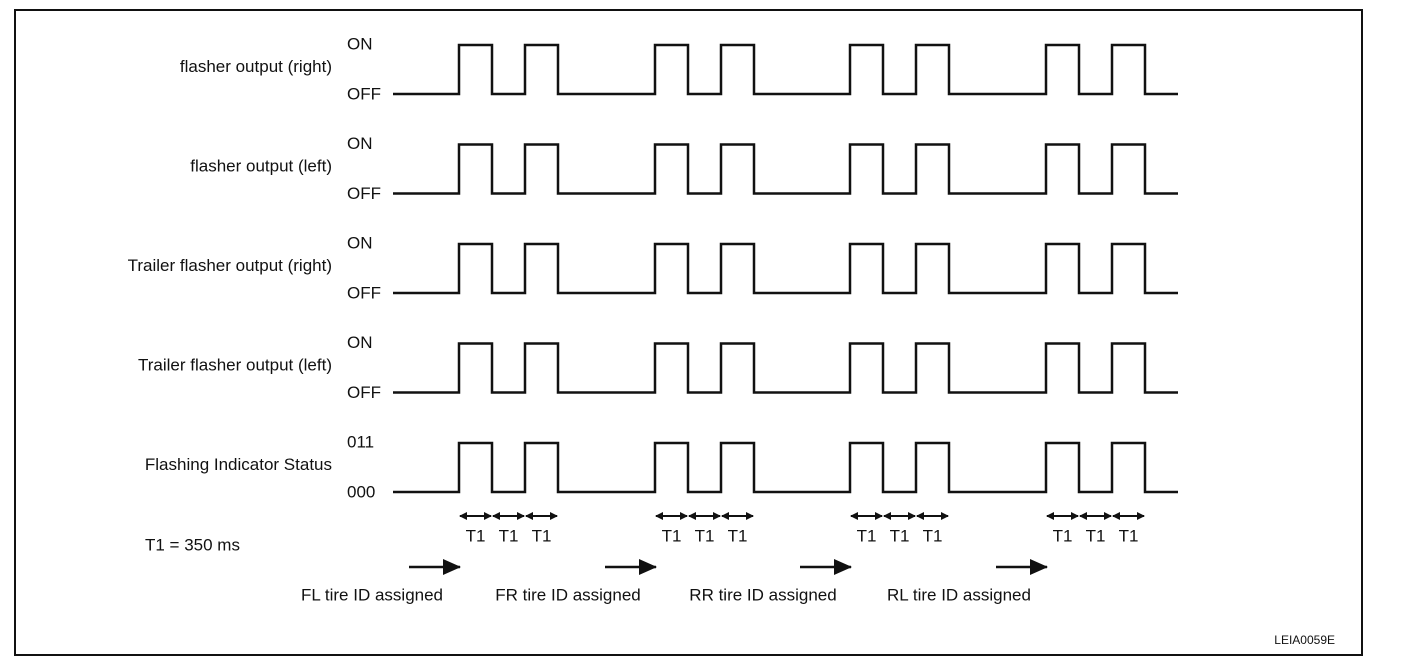  I want to click on assignment-label: RR tire ID assigned, so click(762, 594).